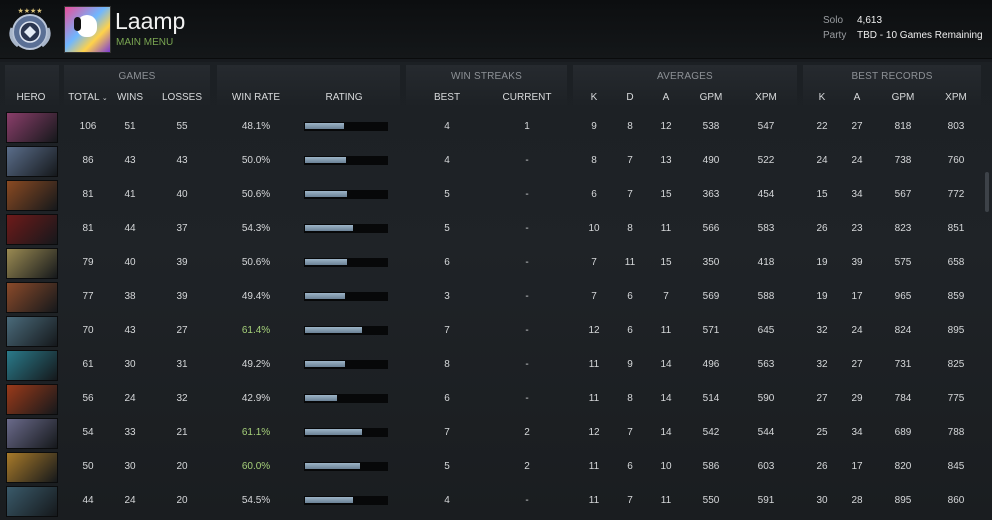 This screenshot has height=520, width=992. Describe the element at coordinates (256, 228) in the screenshot. I see `cell-winrate: 54.3%` at that location.